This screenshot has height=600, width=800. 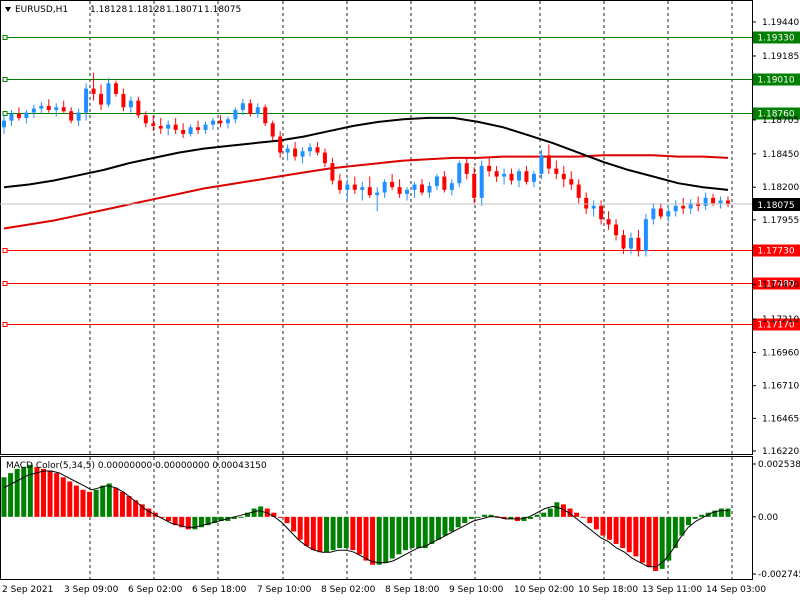 I want to click on y-tick-label: 1.16465, so click(x=780, y=419).